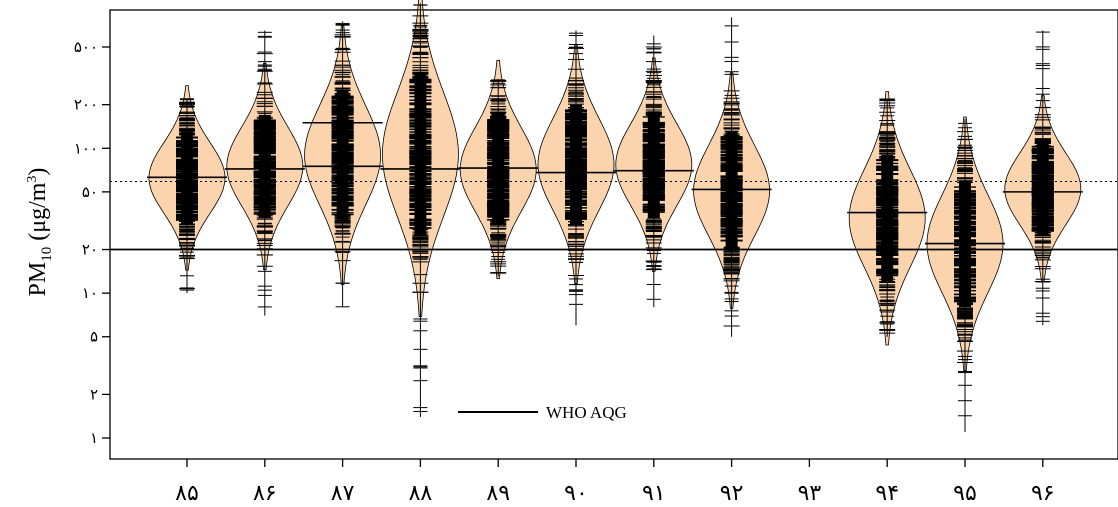 This screenshot has width=1118, height=507. Describe the element at coordinates (343, 493) in the screenshot. I see `x-tick-label: ۸۷` at that location.